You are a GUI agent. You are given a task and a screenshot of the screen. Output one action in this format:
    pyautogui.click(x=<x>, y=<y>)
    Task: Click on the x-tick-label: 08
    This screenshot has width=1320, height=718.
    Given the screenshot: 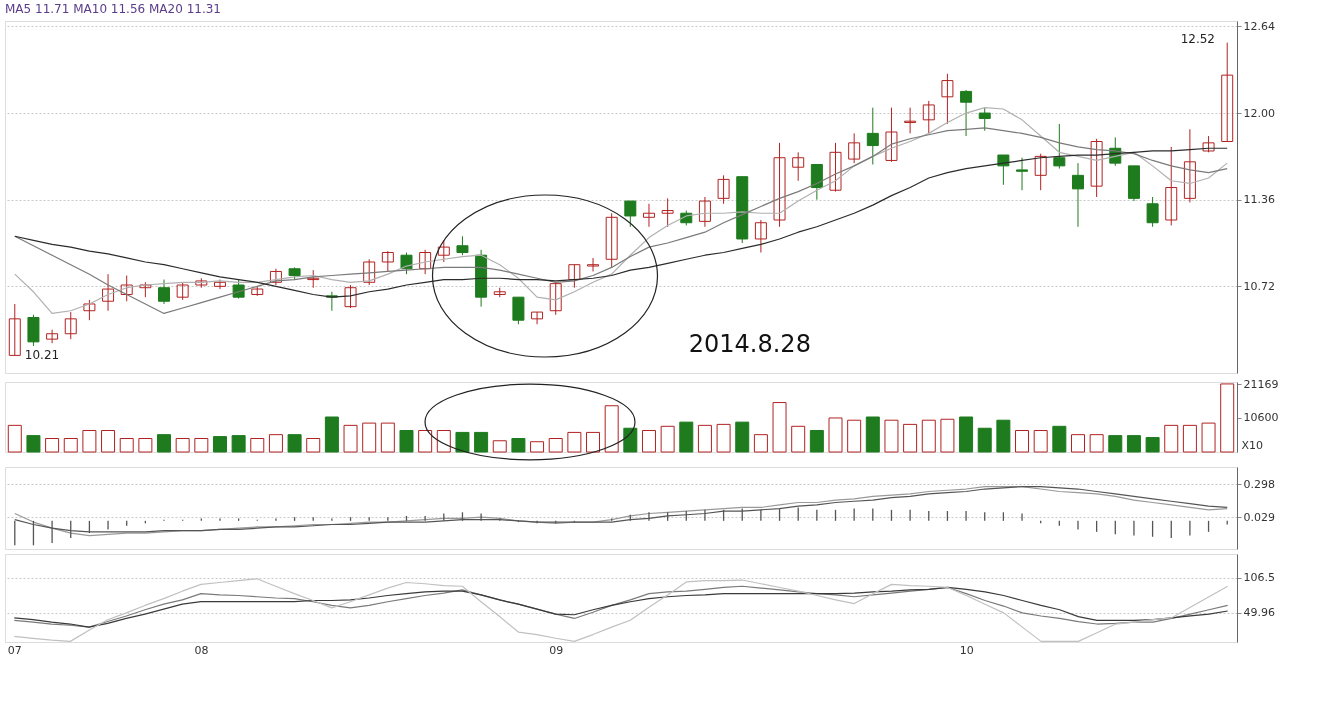 What is the action you would take?
    pyautogui.click(x=201, y=650)
    